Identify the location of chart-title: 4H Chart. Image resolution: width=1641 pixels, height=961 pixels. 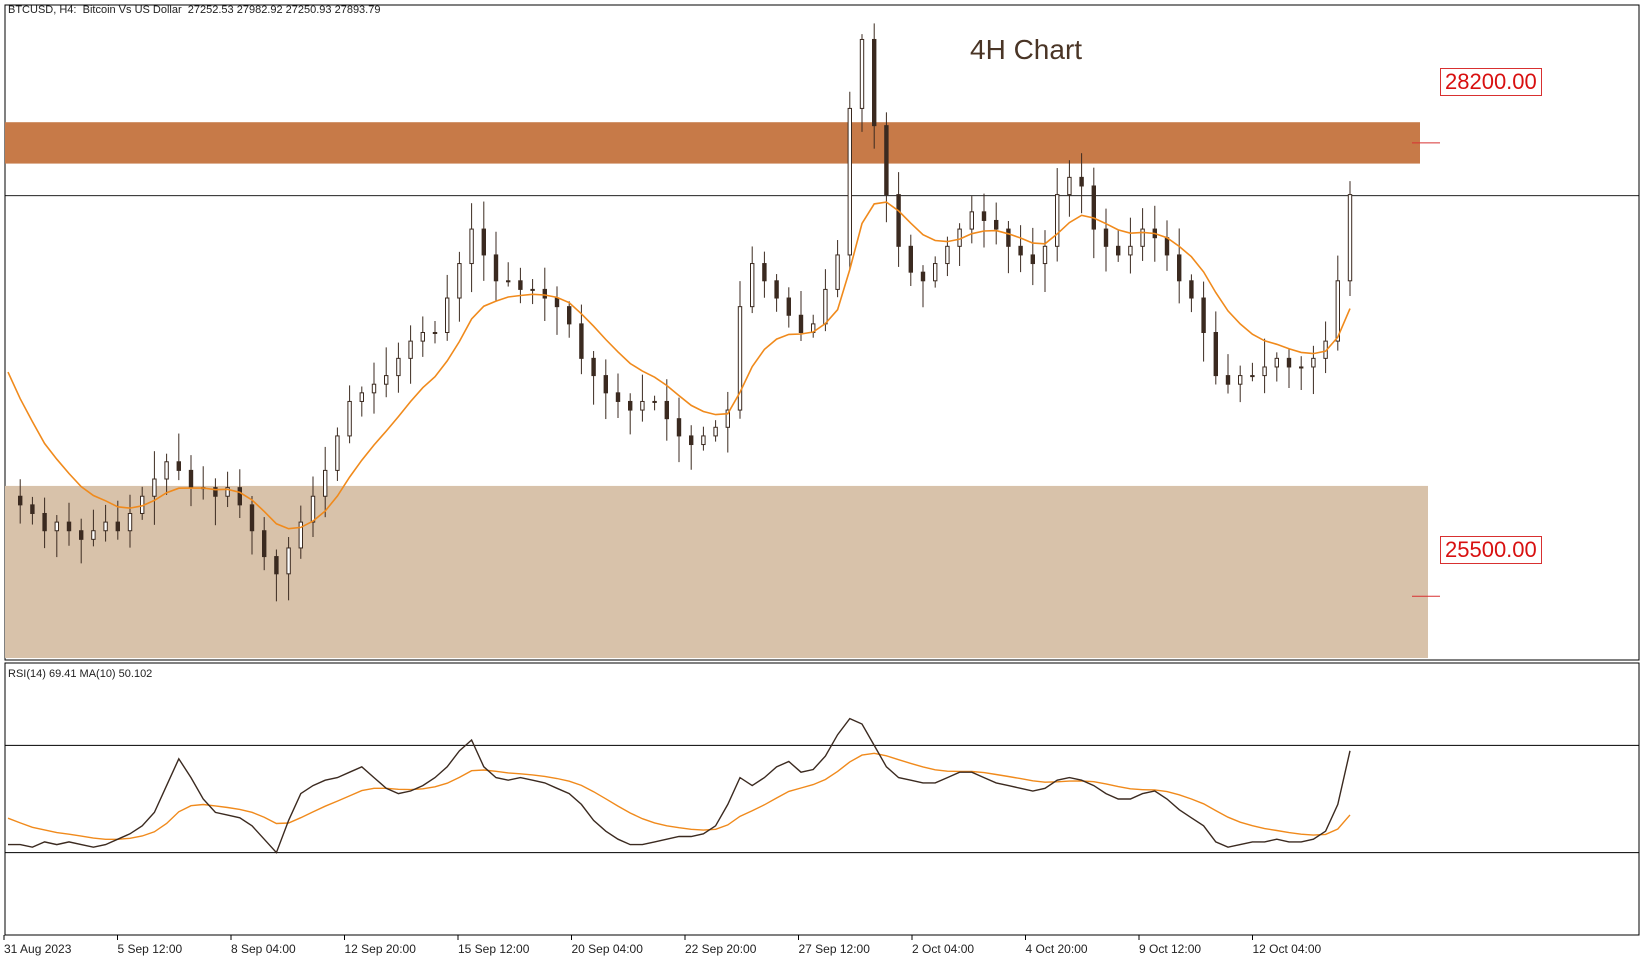
(1026, 49).